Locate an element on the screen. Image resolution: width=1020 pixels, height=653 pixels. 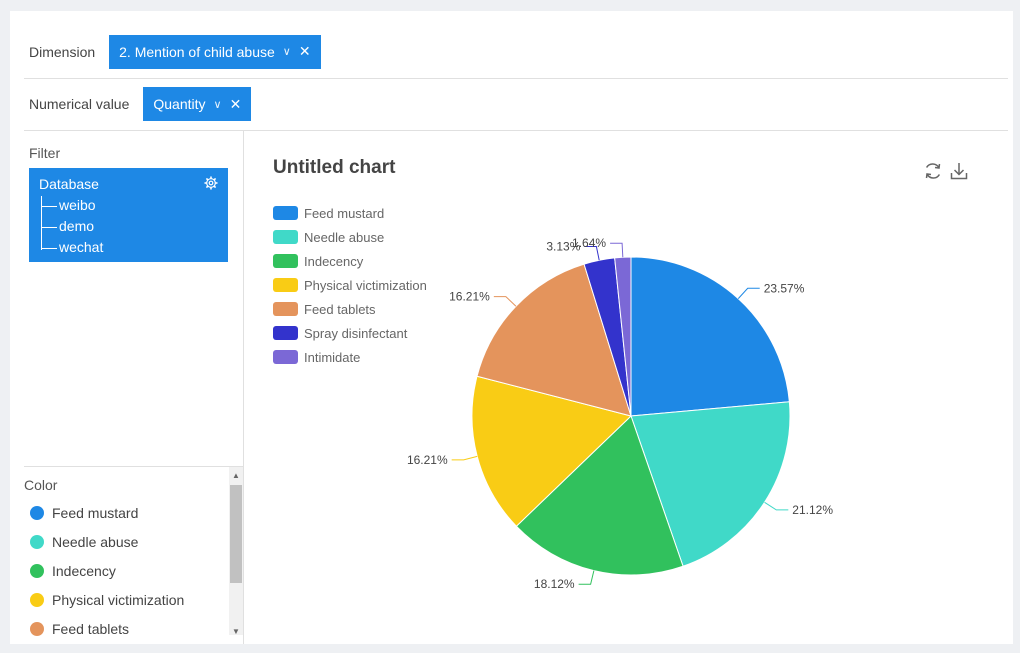
pie-data-label: 21.12% is located at coordinates (812, 510).